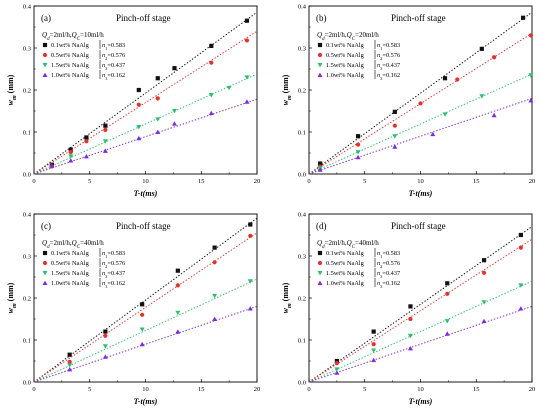 The image size is (550, 415). What do you see at coordinates (348, 36) in the screenshot?
I see `flow-condition: Qd=2ml/h,QC=20ml/h` at bounding box center [348, 36].